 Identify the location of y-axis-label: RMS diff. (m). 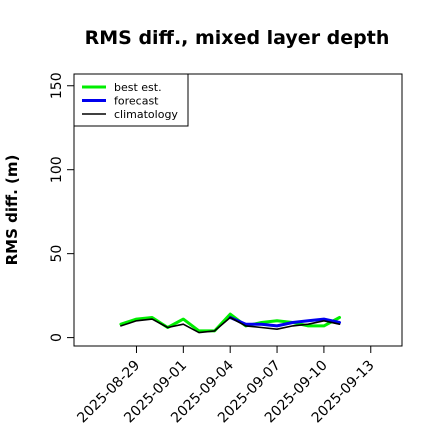
(12, 210).